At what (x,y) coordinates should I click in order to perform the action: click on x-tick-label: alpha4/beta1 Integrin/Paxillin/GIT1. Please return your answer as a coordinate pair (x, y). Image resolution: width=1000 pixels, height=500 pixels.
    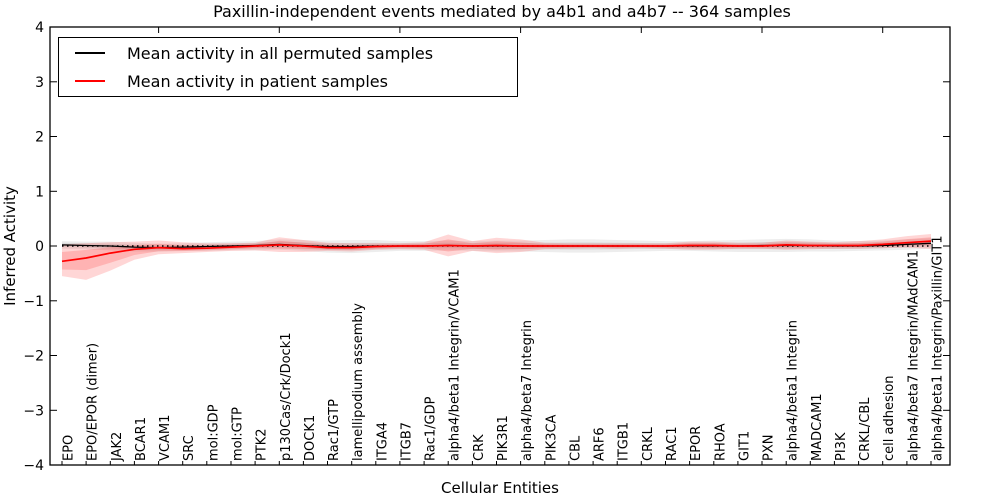
    Looking at the image, I should click on (938, 348).